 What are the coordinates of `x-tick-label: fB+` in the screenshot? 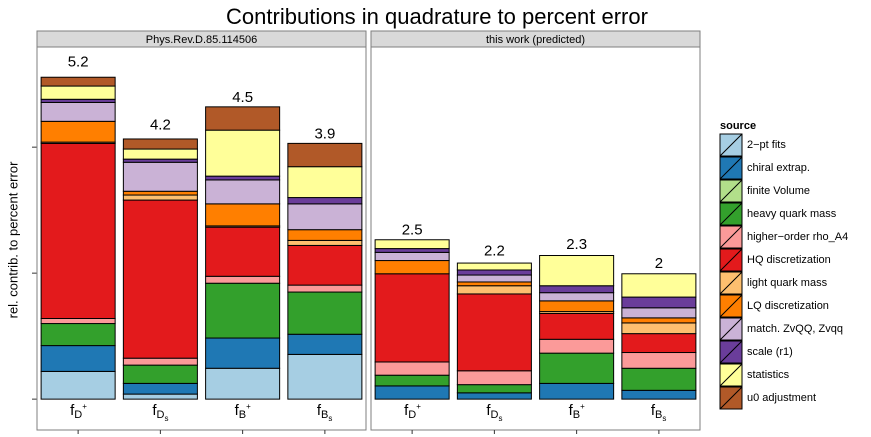 It's located at (577, 411).